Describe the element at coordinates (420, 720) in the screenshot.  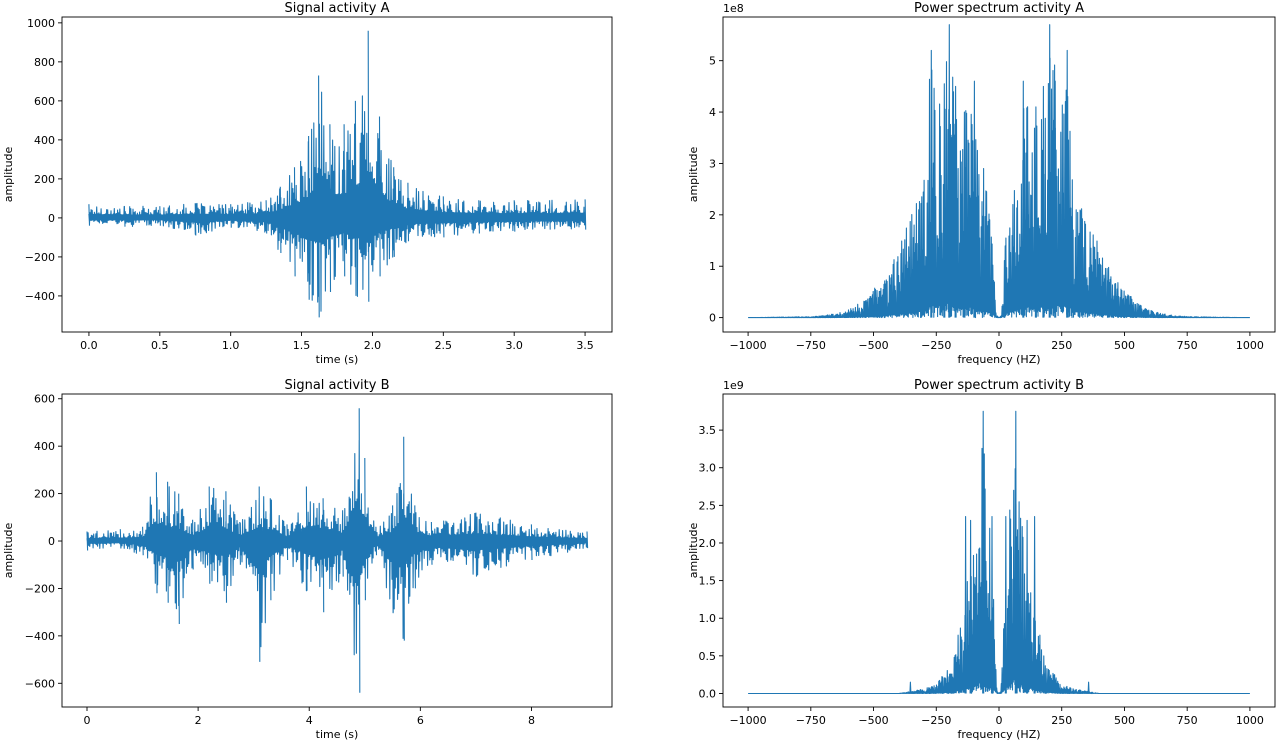
I see `x-tick-label: 6` at that location.